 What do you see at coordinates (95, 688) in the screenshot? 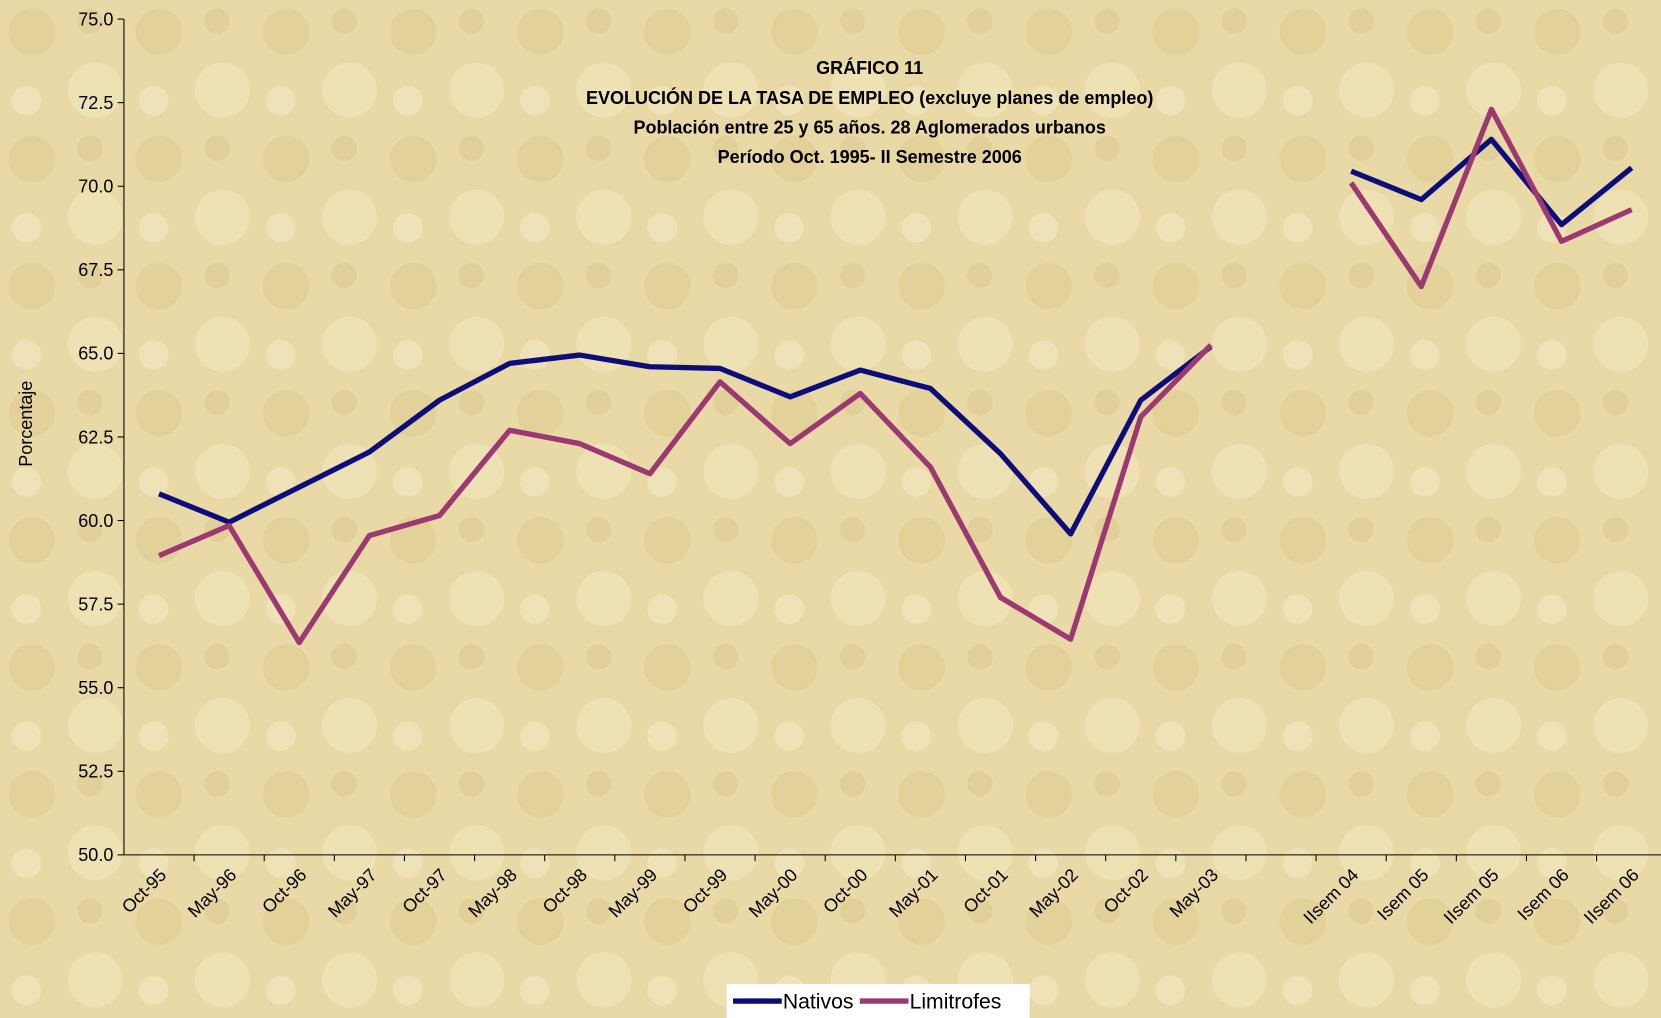
I see `y-tick-label: 55.0` at bounding box center [95, 688].